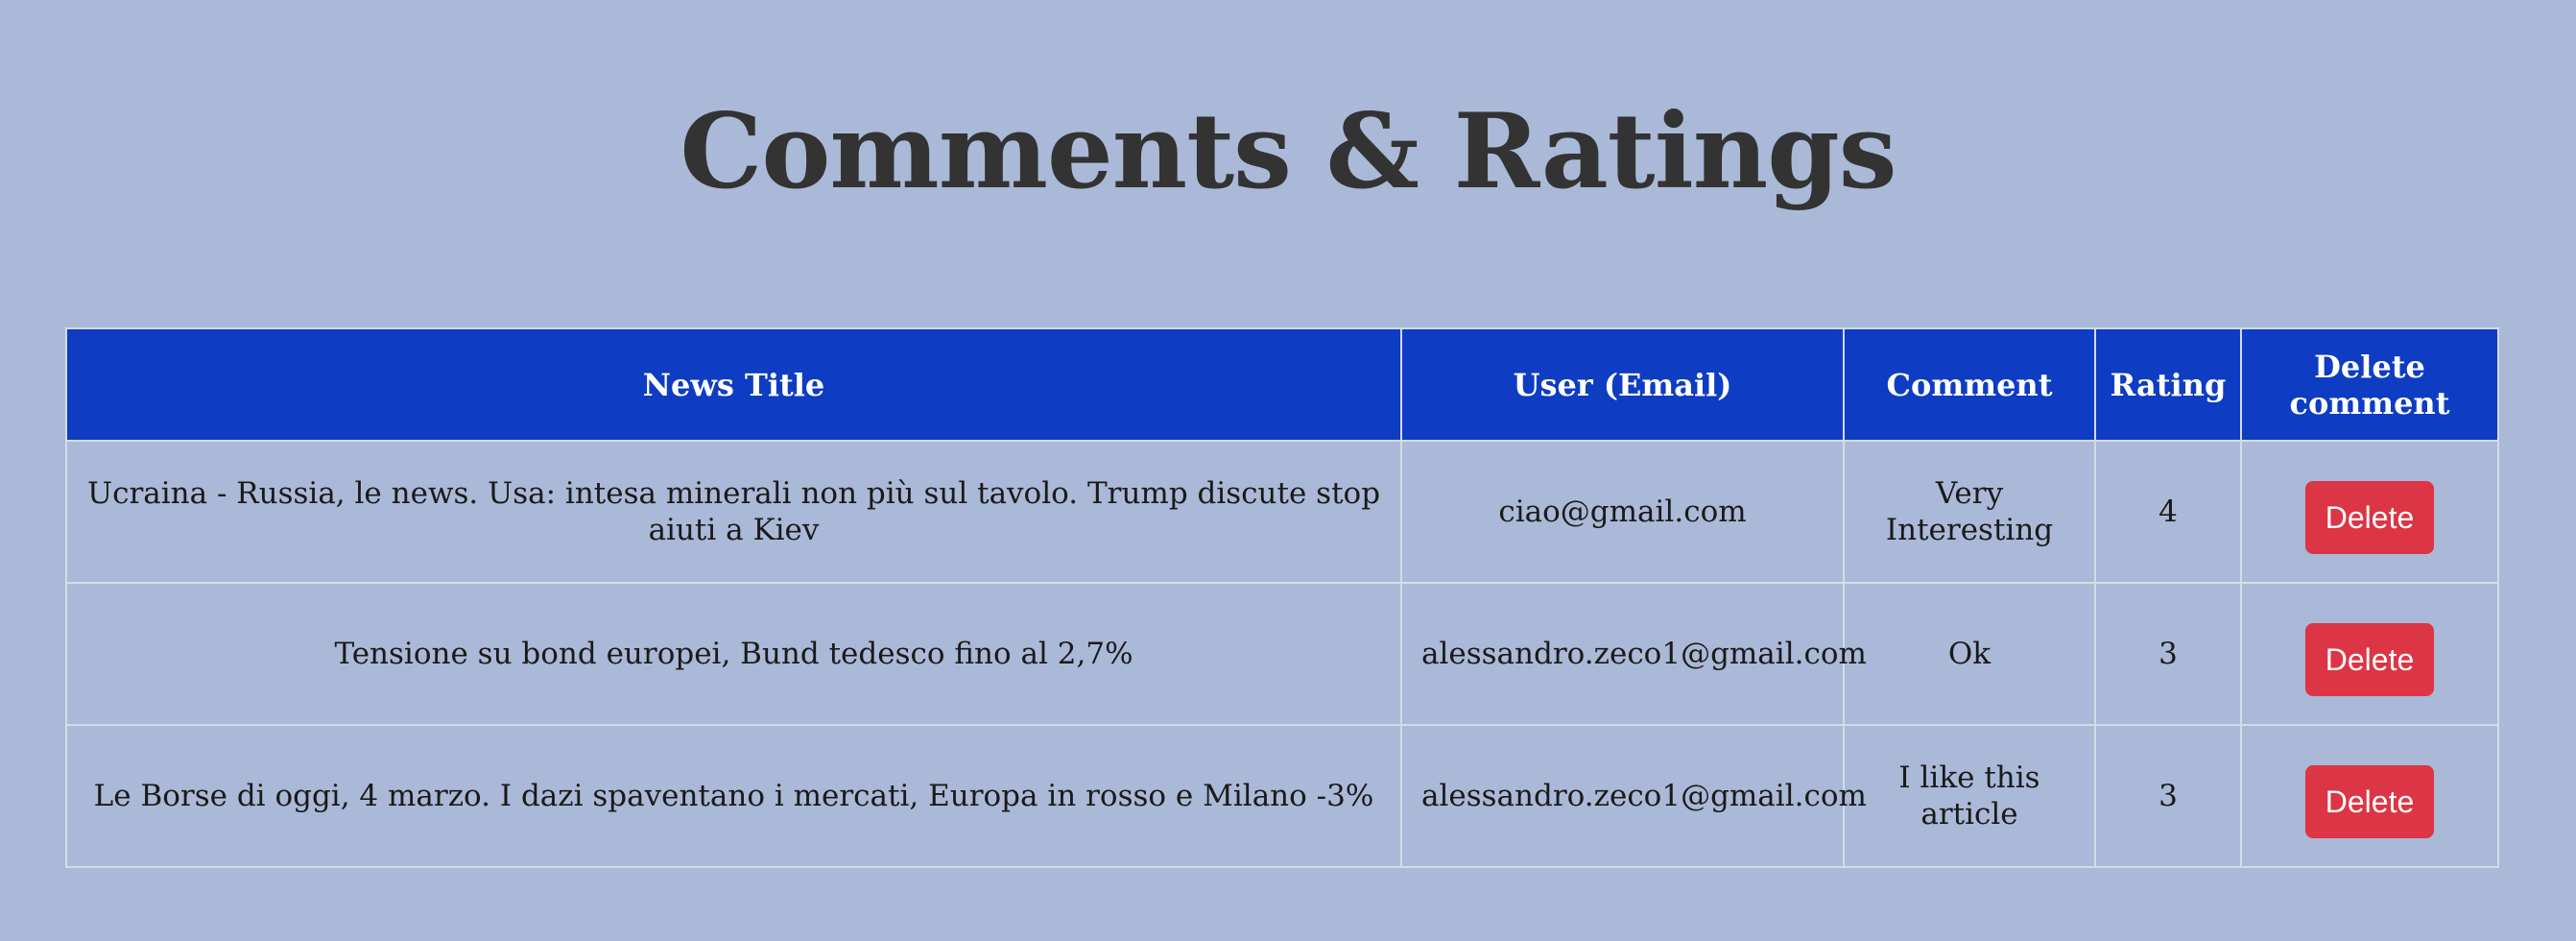 Image resolution: width=2576 pixels, height=941 pixels. Describe the element at coordinates (2369, 385) in the screenshot. I see `header-delete-comment: Delete comment` at that location.